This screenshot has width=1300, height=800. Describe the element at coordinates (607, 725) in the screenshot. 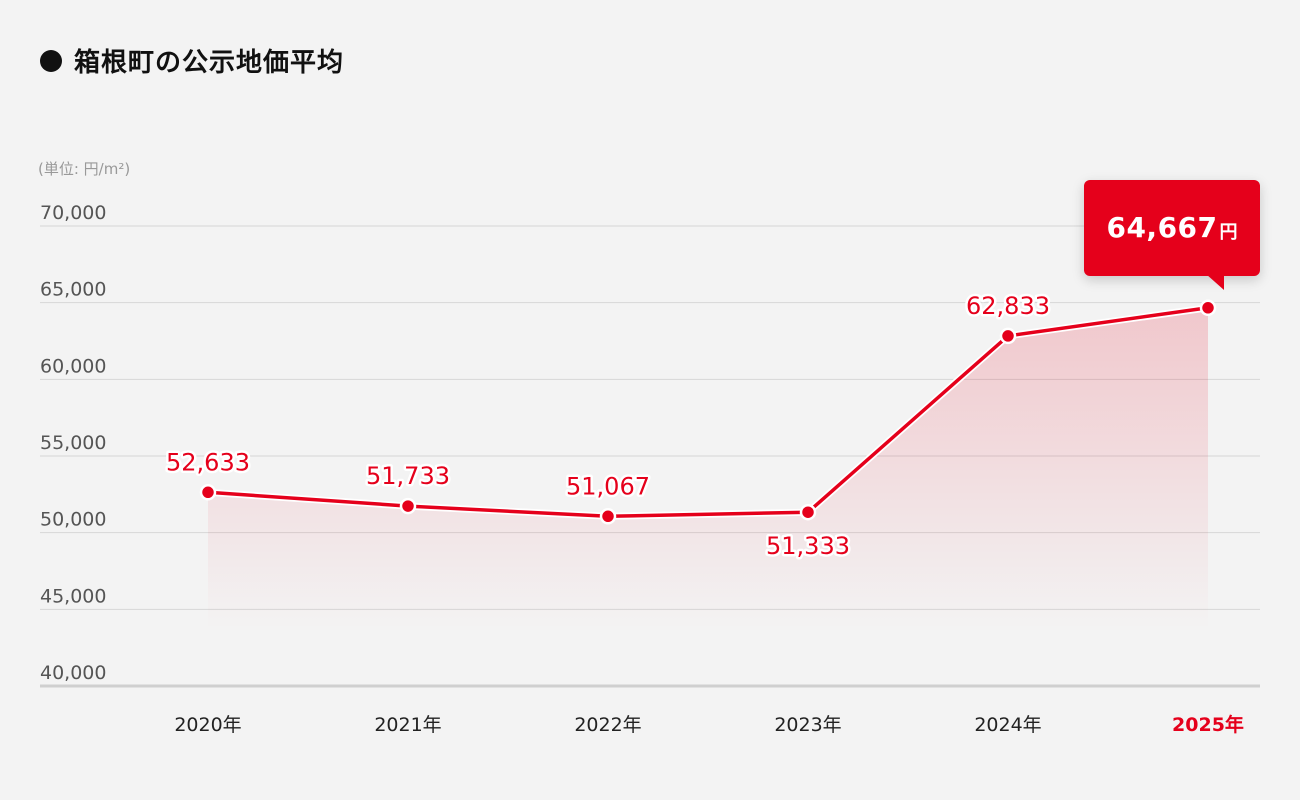

I see `x-tick-label: 2022年` at that location.